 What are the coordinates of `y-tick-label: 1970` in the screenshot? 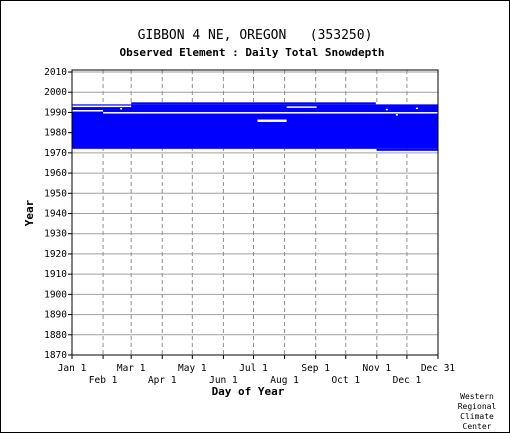 It's located at (55, 153).